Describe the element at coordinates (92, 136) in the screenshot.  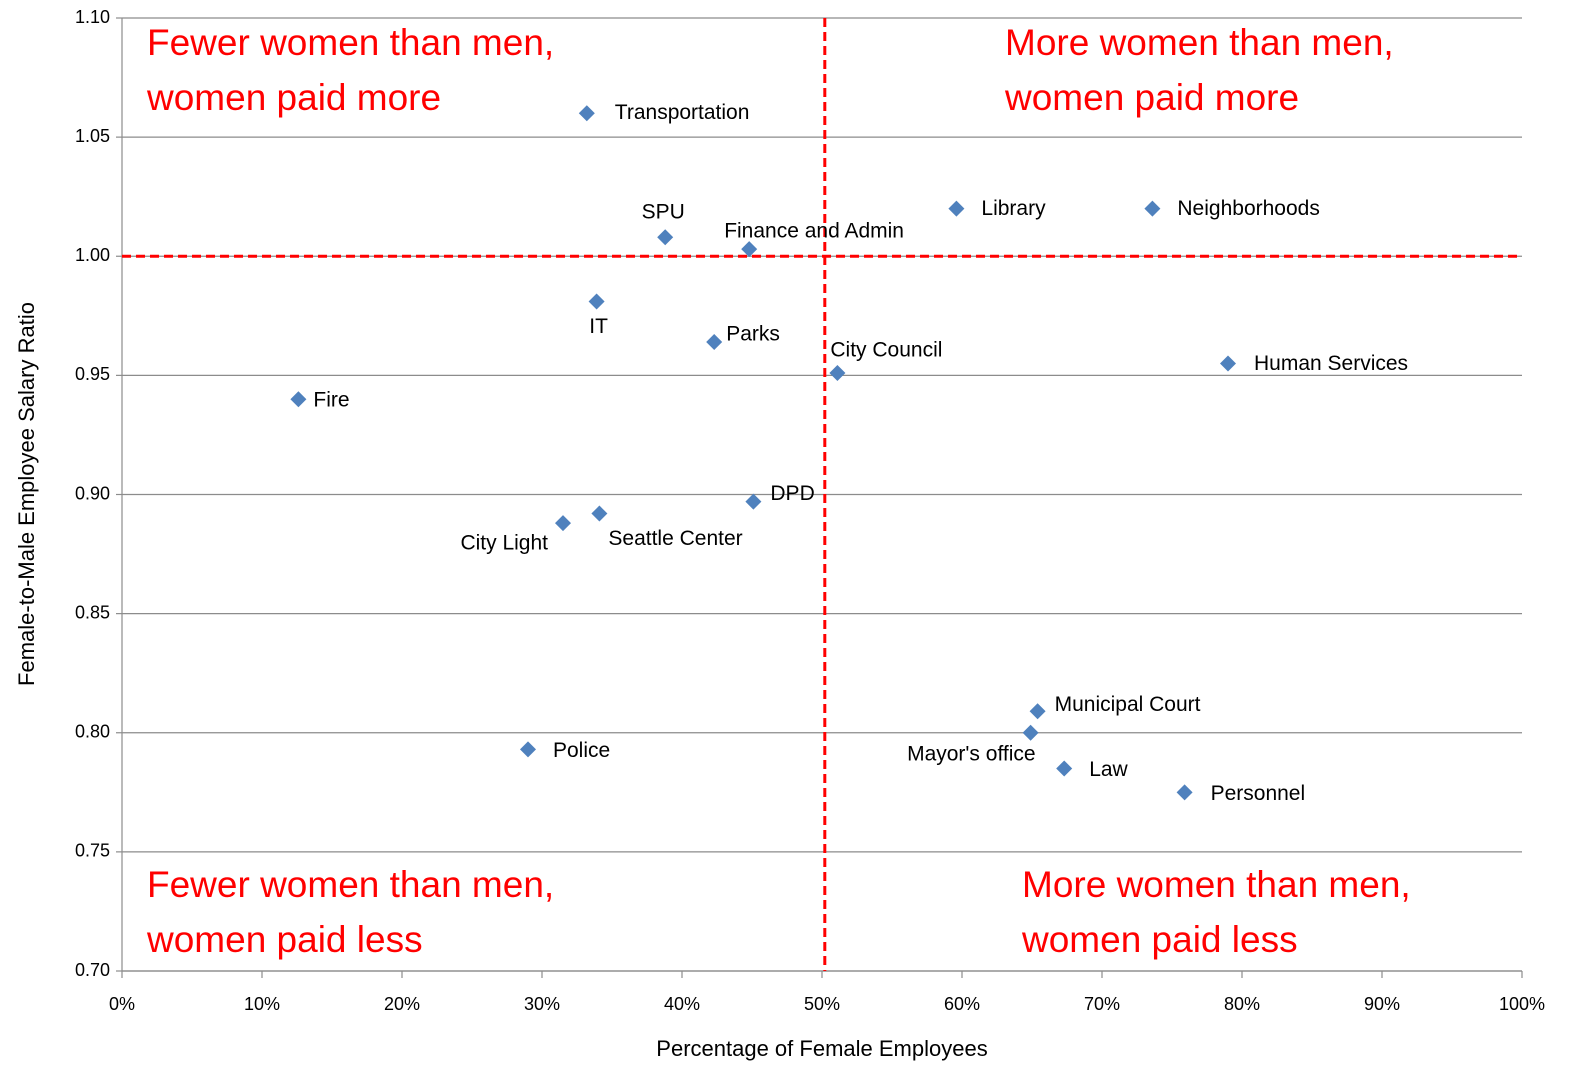
I see `y-tick-label: 1.05` at that location.